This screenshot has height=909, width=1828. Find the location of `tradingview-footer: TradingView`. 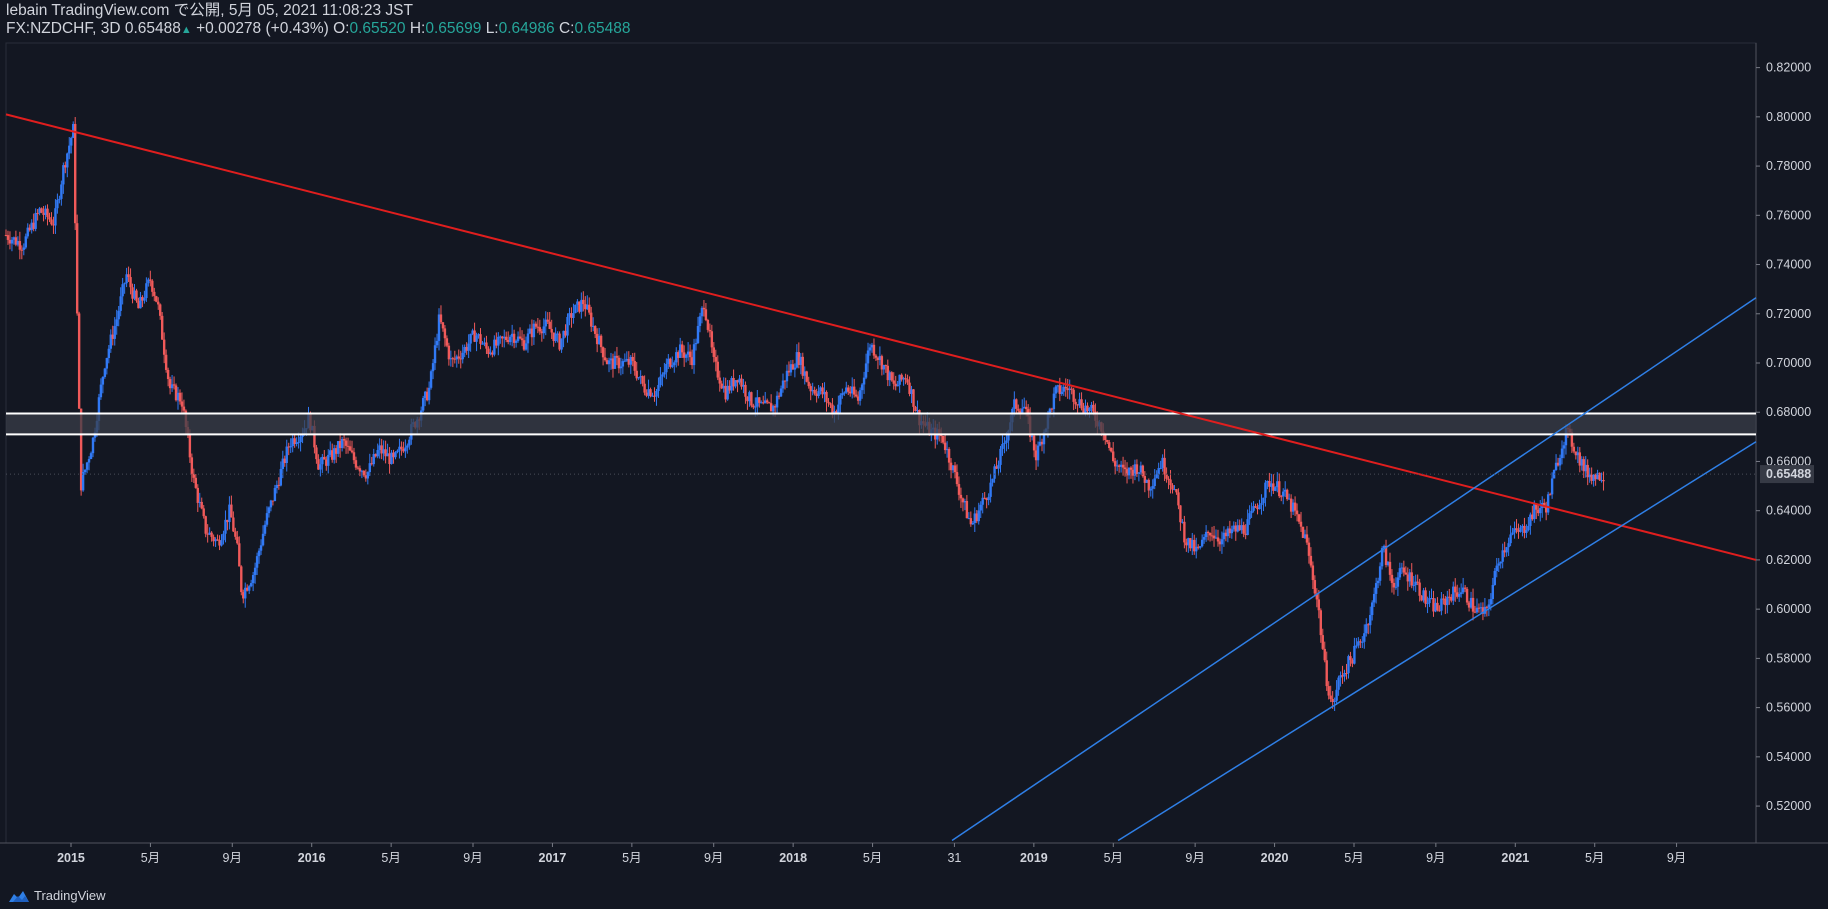

tradingview-footer: TradingView is located at coordinates (57, 895).